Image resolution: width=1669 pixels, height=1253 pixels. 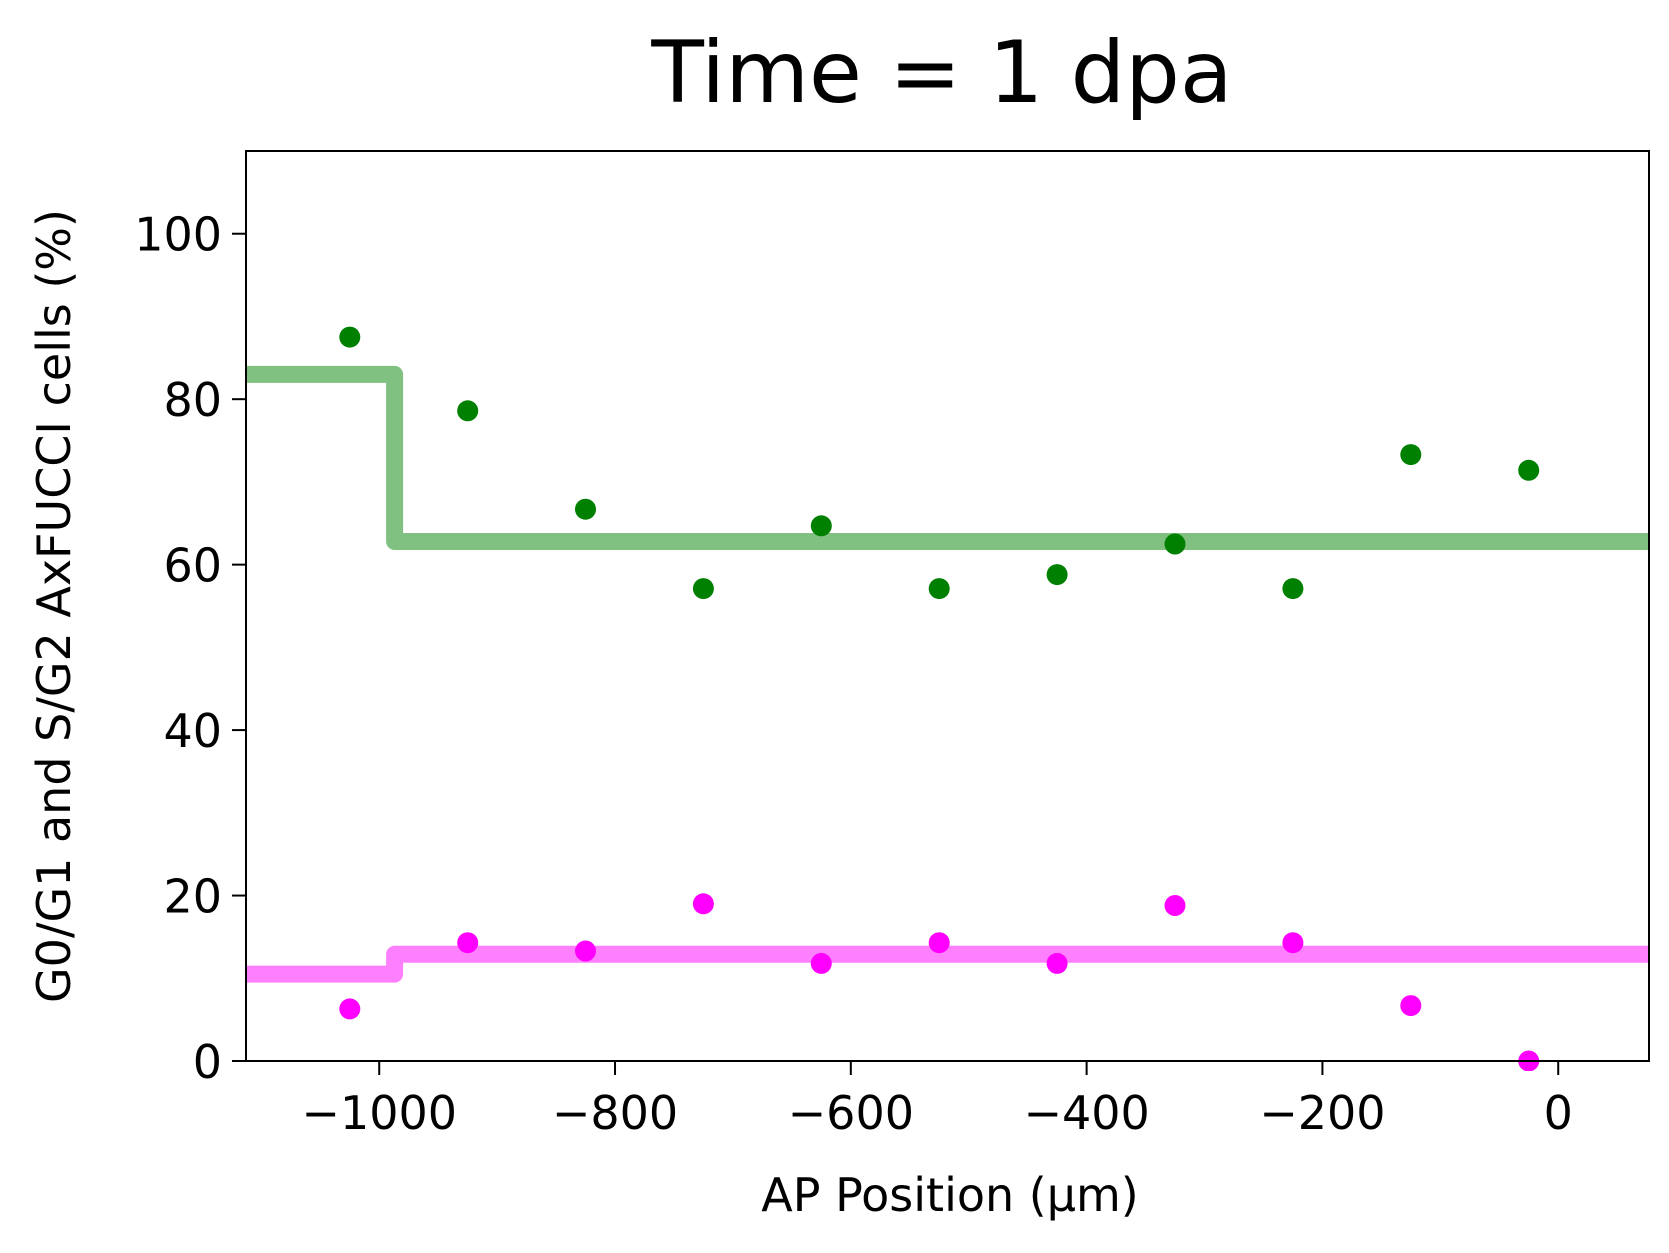 I want to click on chart-title: Time = 1 dpa, so click(x=941, y=73).